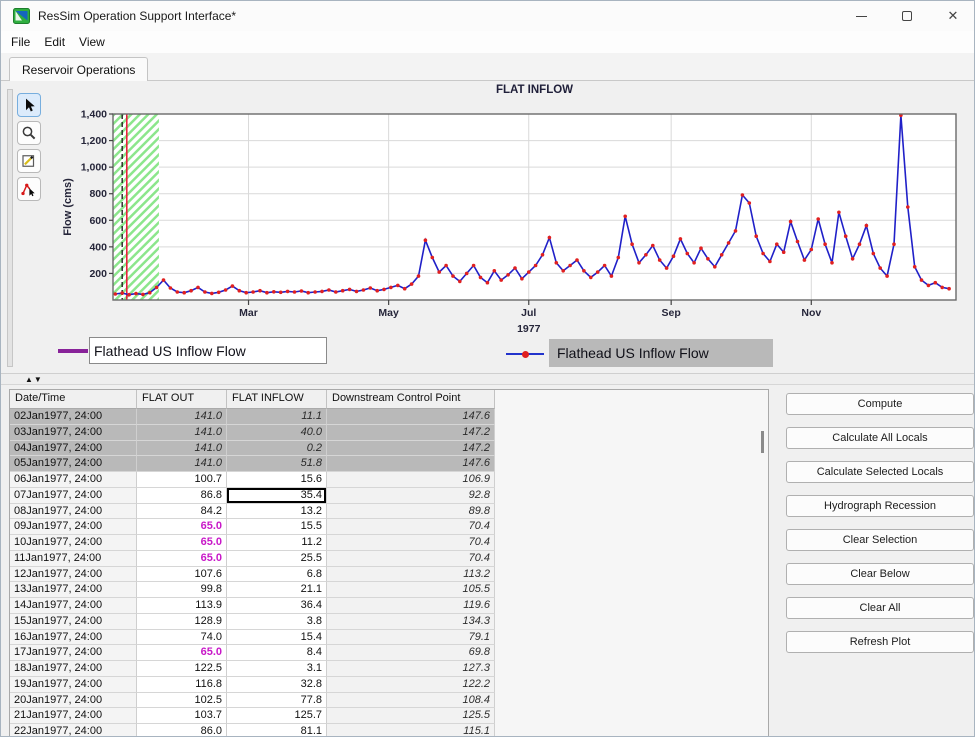 The width and height of the screenshot is (975, 737). I want to click on legend-item-2: Flathead US Inflow Flow, so click(661, 353).